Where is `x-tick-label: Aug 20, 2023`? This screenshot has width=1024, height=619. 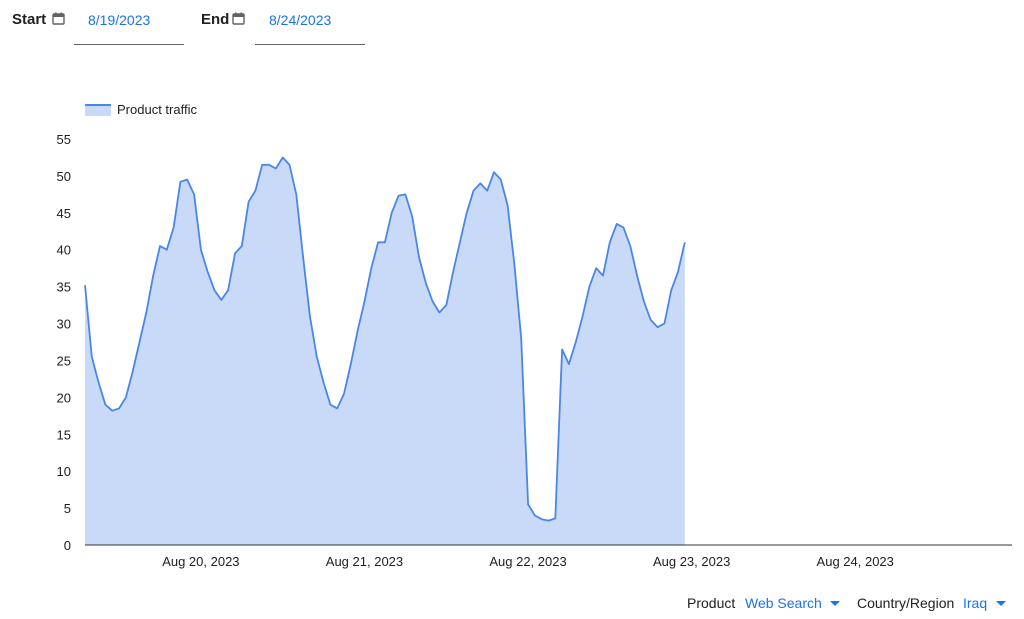
x-tick-label: Aug 20, 2023 is located at coordinates (200, 561).